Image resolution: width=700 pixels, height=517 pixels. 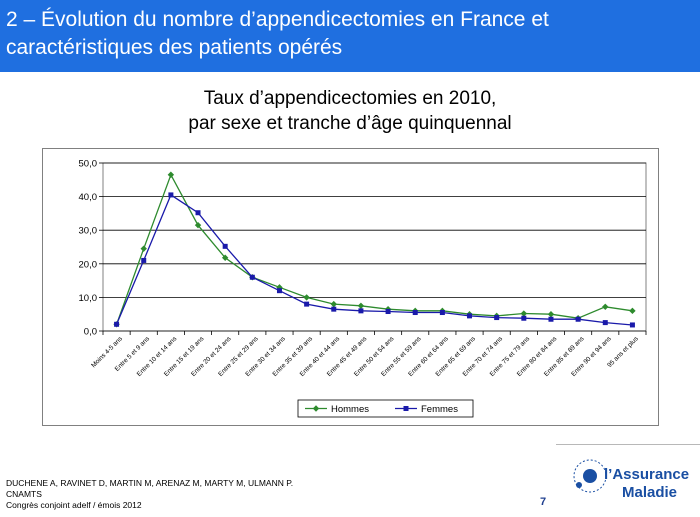 What do you see at coordinates (439, 409) in the screenshot?
I see `legend-label-femmes: Femmes` at bounding box center [439, 409].